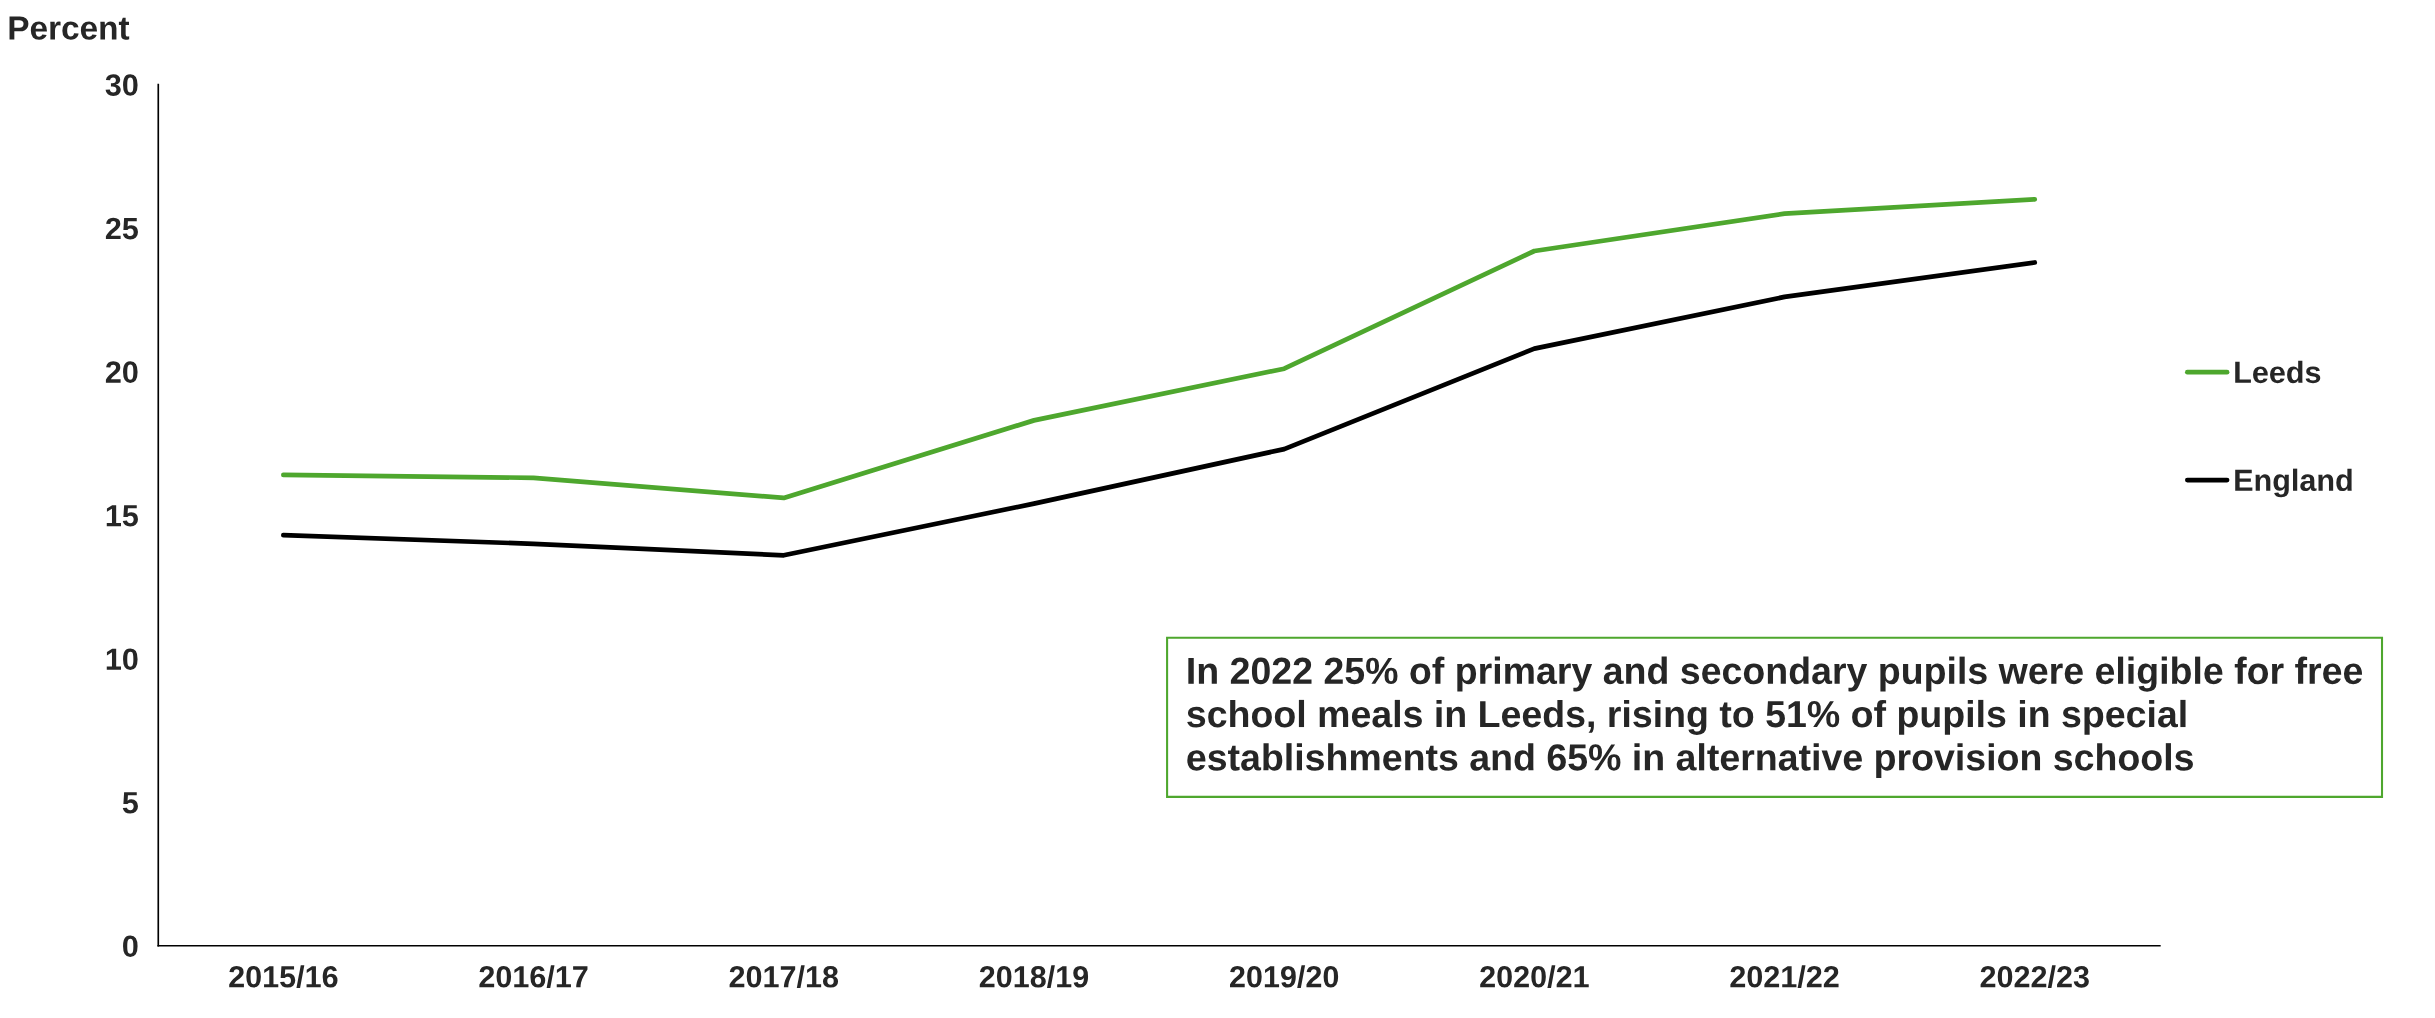 The image size is (2435, 1018). I want to click on x-tick-label: 2018/19, so click(1034, 976).